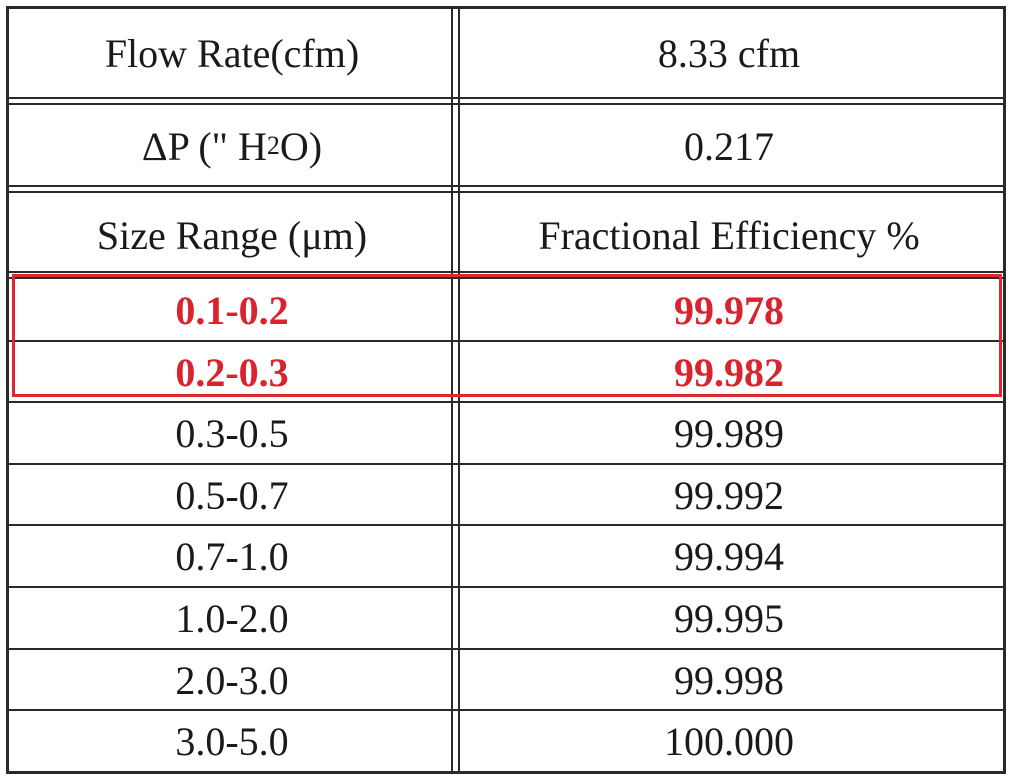 The width and height of the screenshot is (1024, 784). What do you see at coordinates (729, 433) in the screenshot?
I see `efficiency-cell: 99.989` at bounding box center [729, 433].